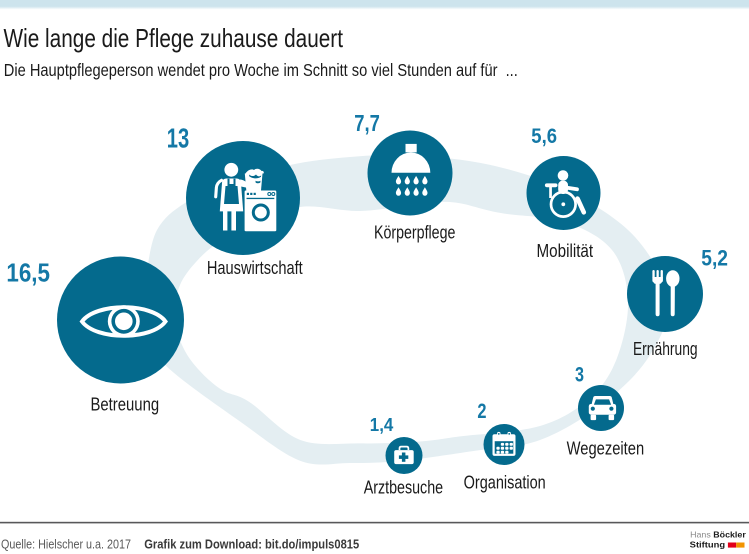  Describe the element at coordinates (403, 487) in the screenshot. I see `svg-text: Arztbesuche` at that location.